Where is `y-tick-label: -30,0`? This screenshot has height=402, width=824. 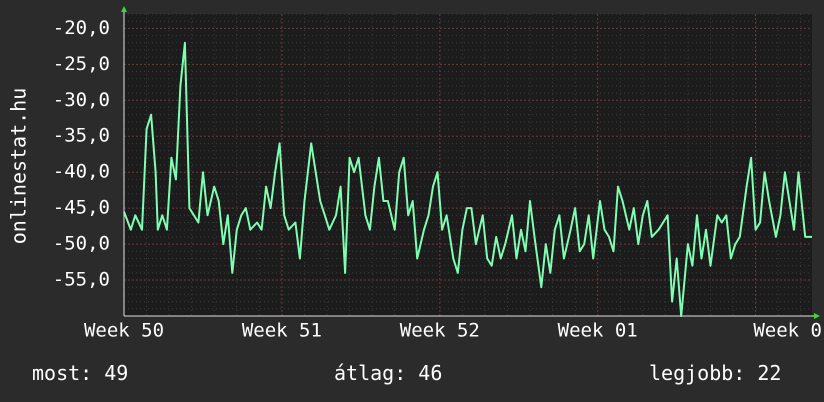
y-tick-label: -30,0 is located at coordinates (81, 100).